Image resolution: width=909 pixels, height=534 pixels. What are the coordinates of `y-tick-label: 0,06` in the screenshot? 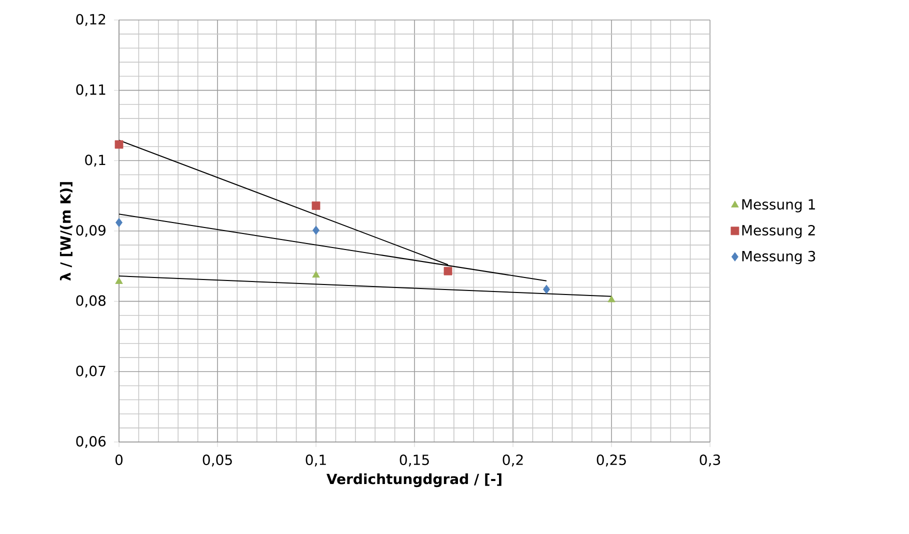 It's located at (91, 442).